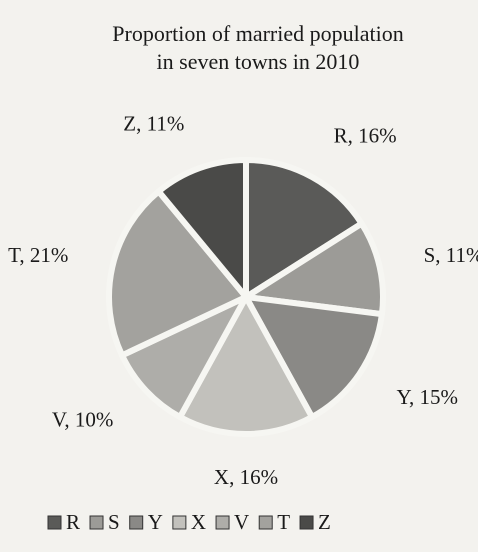  What do you see at coordinates (73, 522) in the screenshot?
I see `legend-label: R` at bounding box center [73, 522].